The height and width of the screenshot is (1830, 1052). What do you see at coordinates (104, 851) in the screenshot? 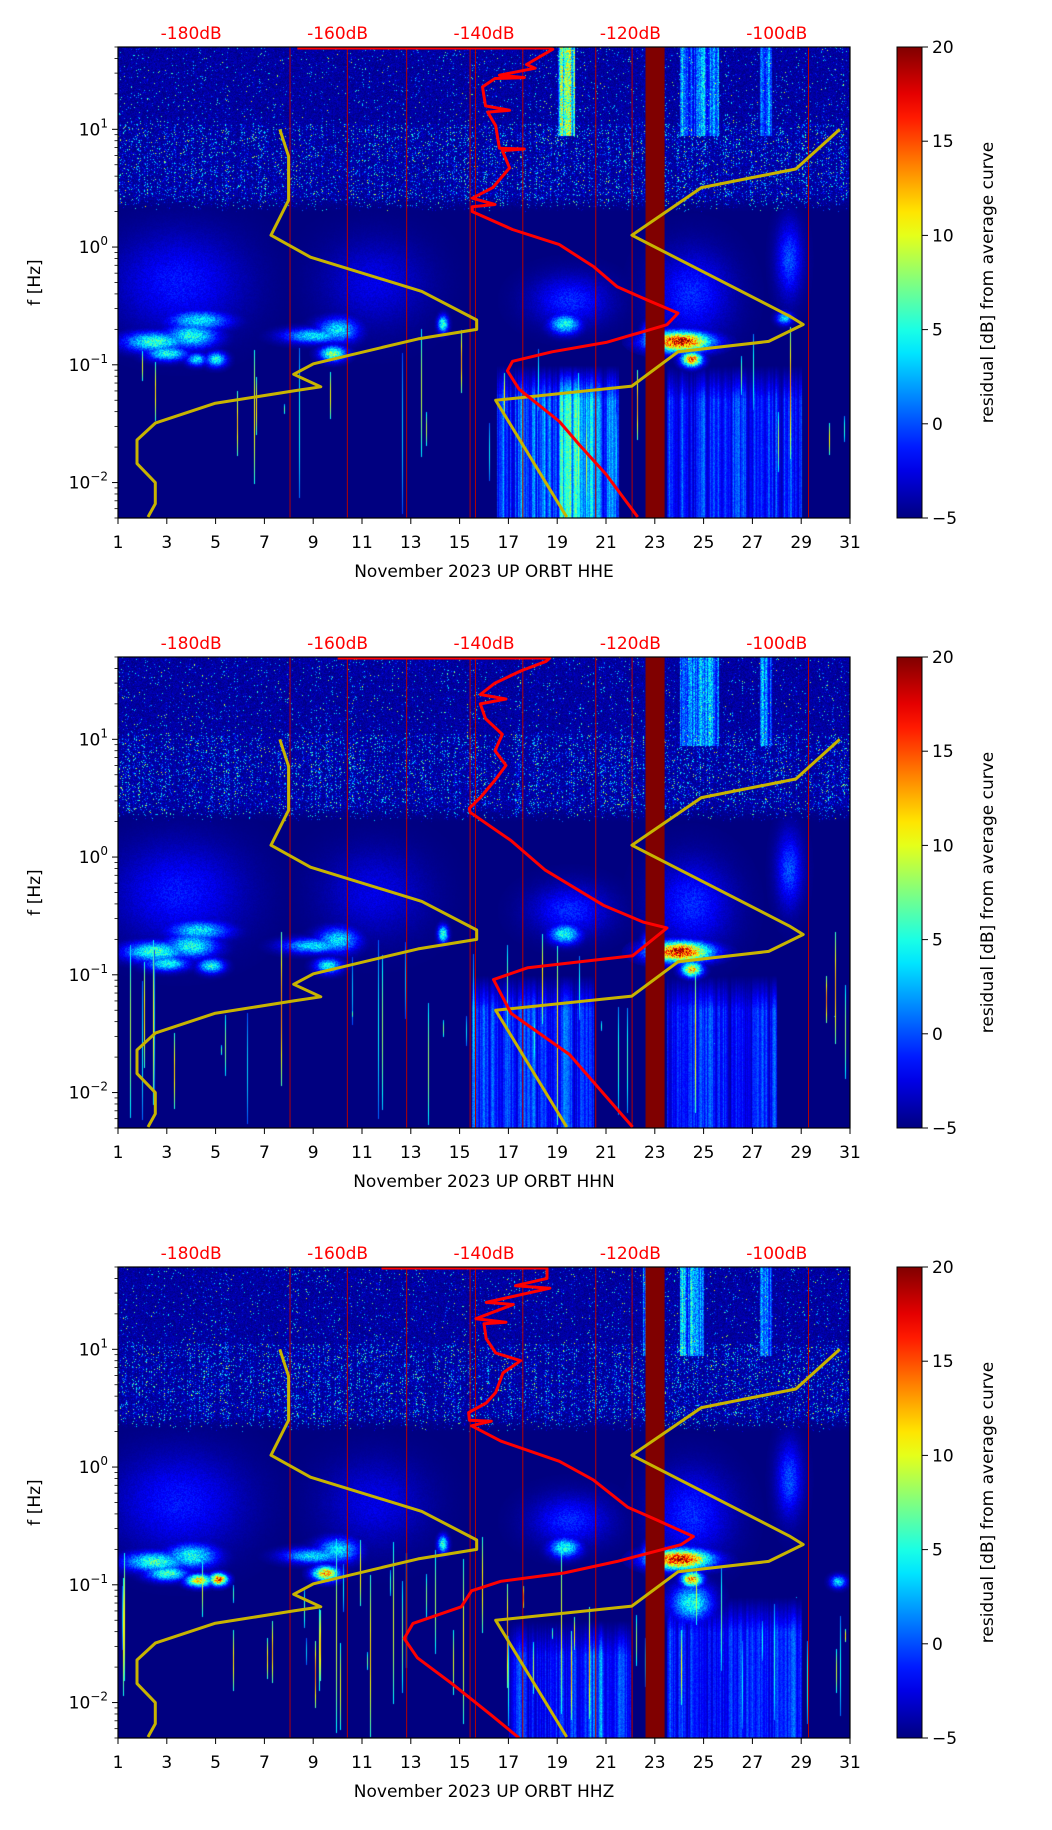
I see `y-tick-exponent: 0` at bounding box center [104, 851].